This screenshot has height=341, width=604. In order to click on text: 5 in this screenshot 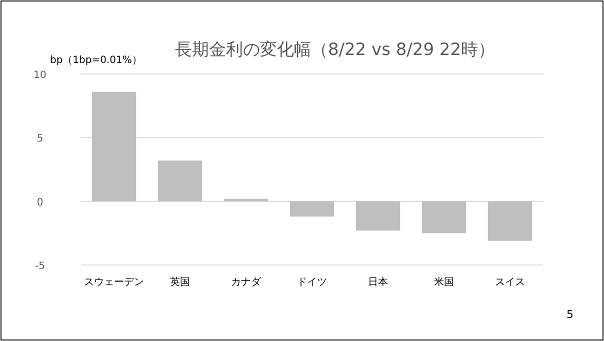, I will do `click(570, 314)`.